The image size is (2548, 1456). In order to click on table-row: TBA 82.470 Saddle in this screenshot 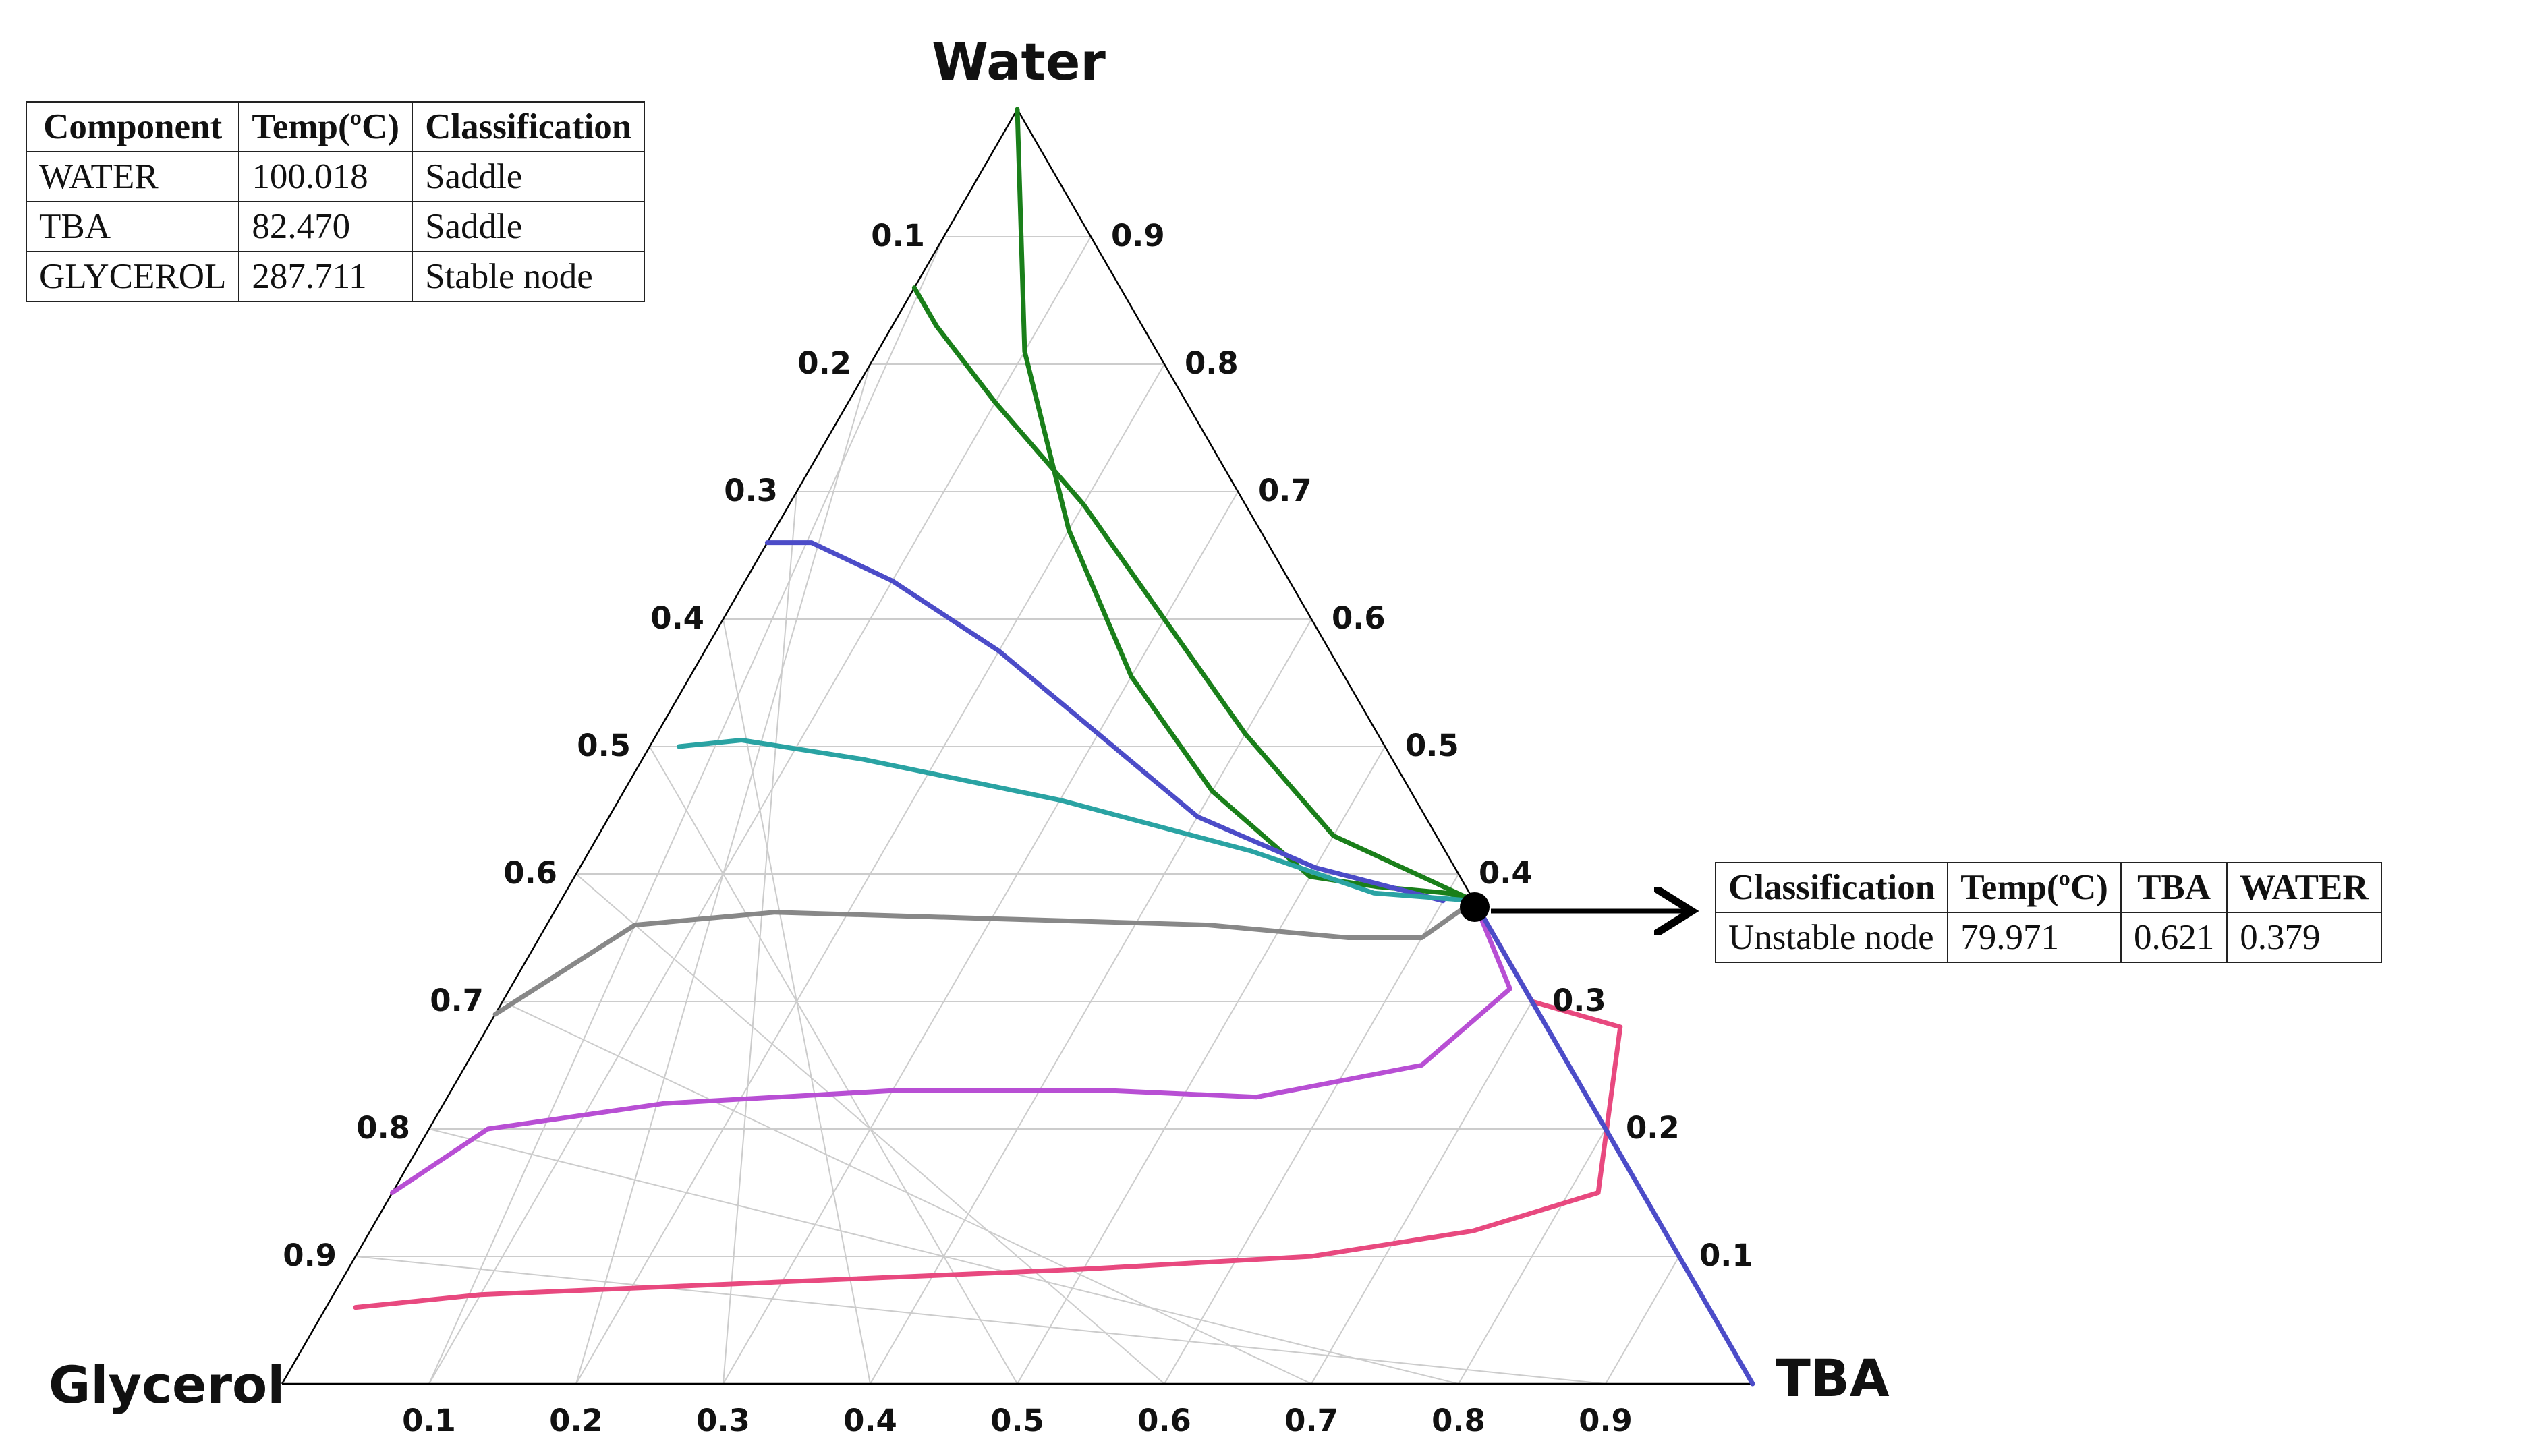, I will do `click(335, 227)`.